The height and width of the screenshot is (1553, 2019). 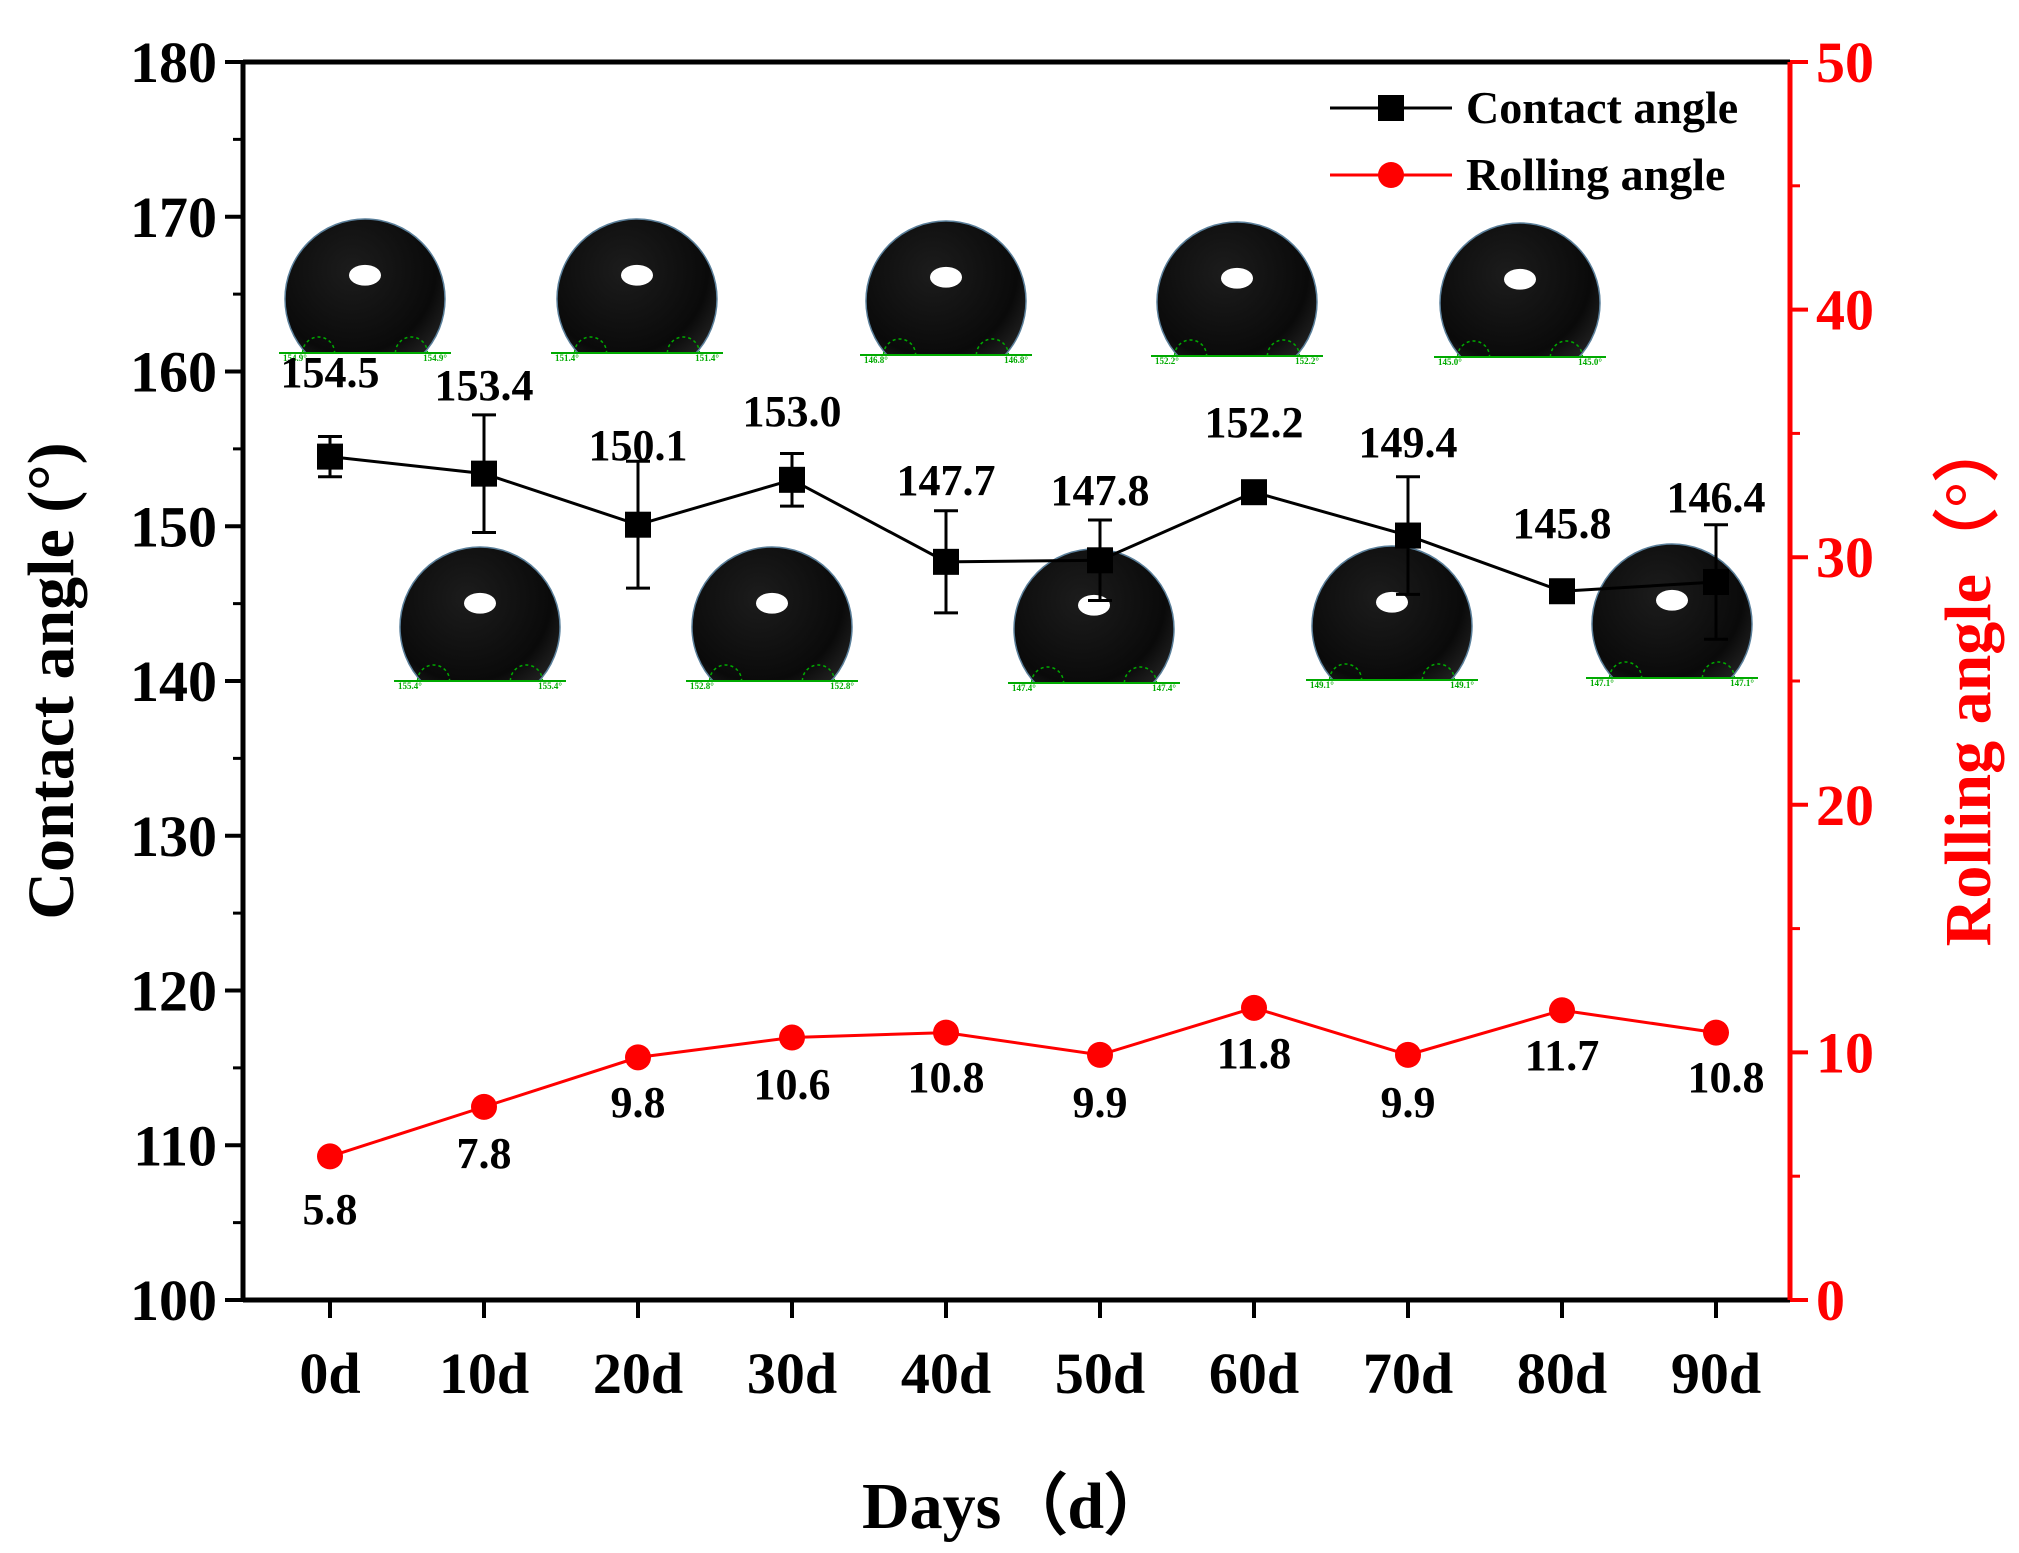 I want to click on contact-angle-line, so click(x=1023, y=524).